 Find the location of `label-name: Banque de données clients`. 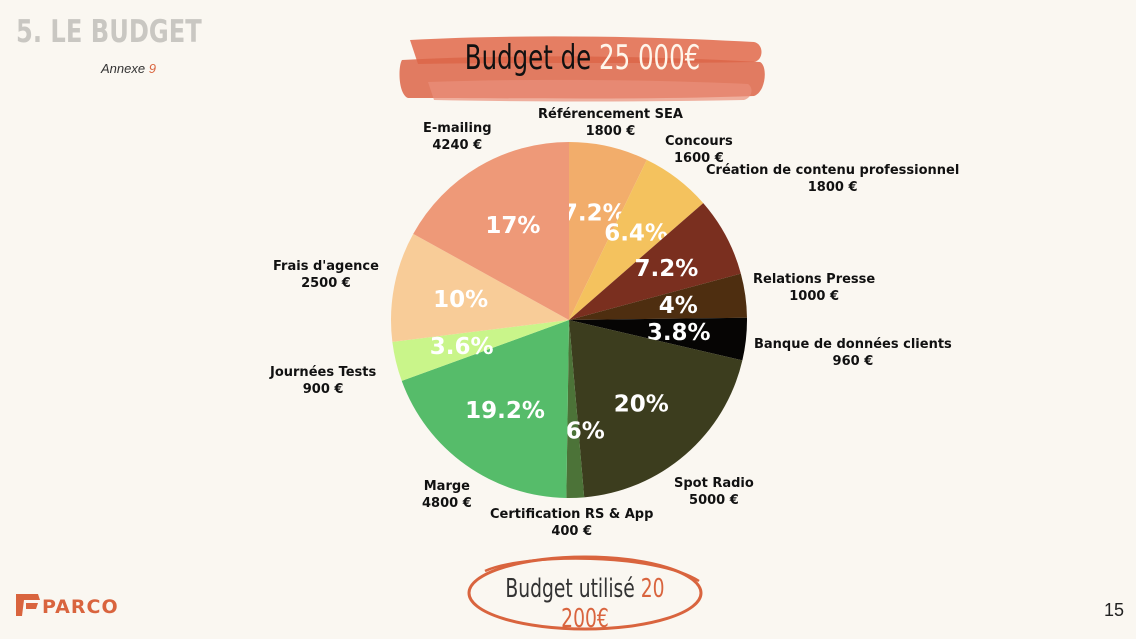

label-name: Banque de données clients is located at coordinates (853, 344).